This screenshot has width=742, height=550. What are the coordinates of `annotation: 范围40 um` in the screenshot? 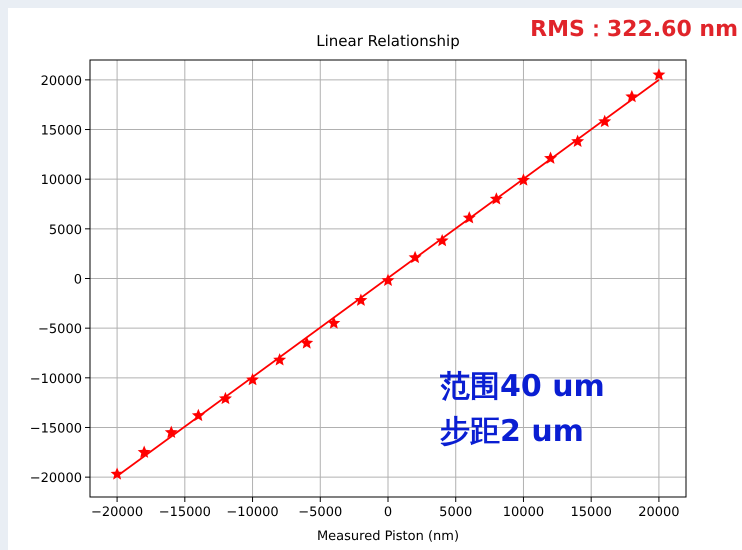 It's located at (522, 386).